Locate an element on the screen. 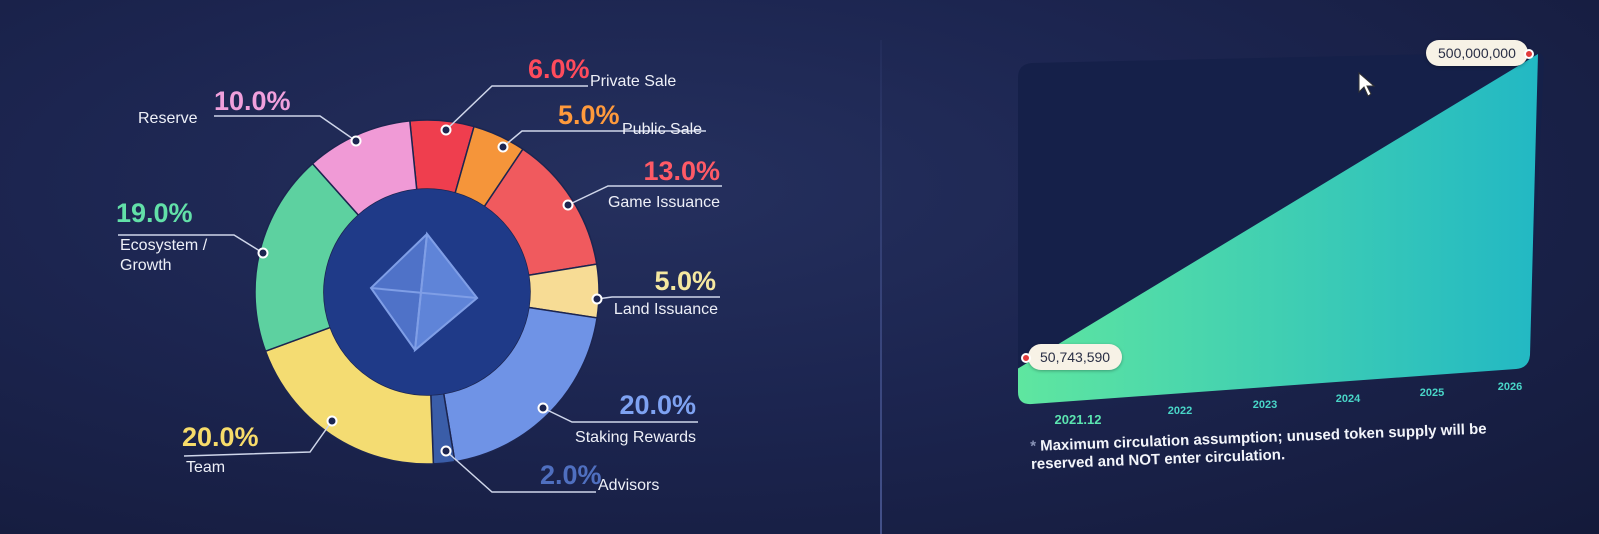 The width and height of the screenshot is (1599, 534). slice-label-team: Team is located at coordinates (205, 467).